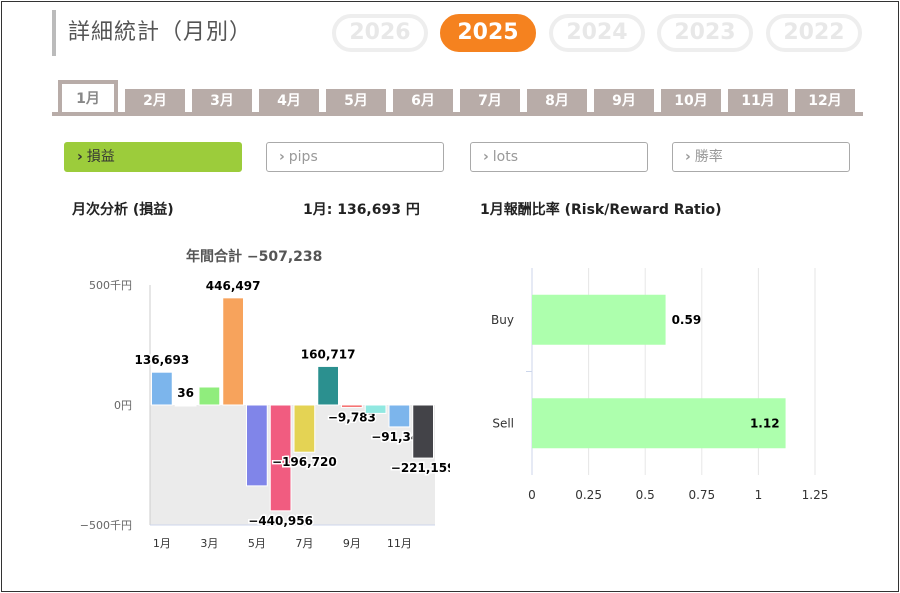 The width and height of the screenshot is (900, 593). I want to click on x-tick-label: 1, so click(759, 495).